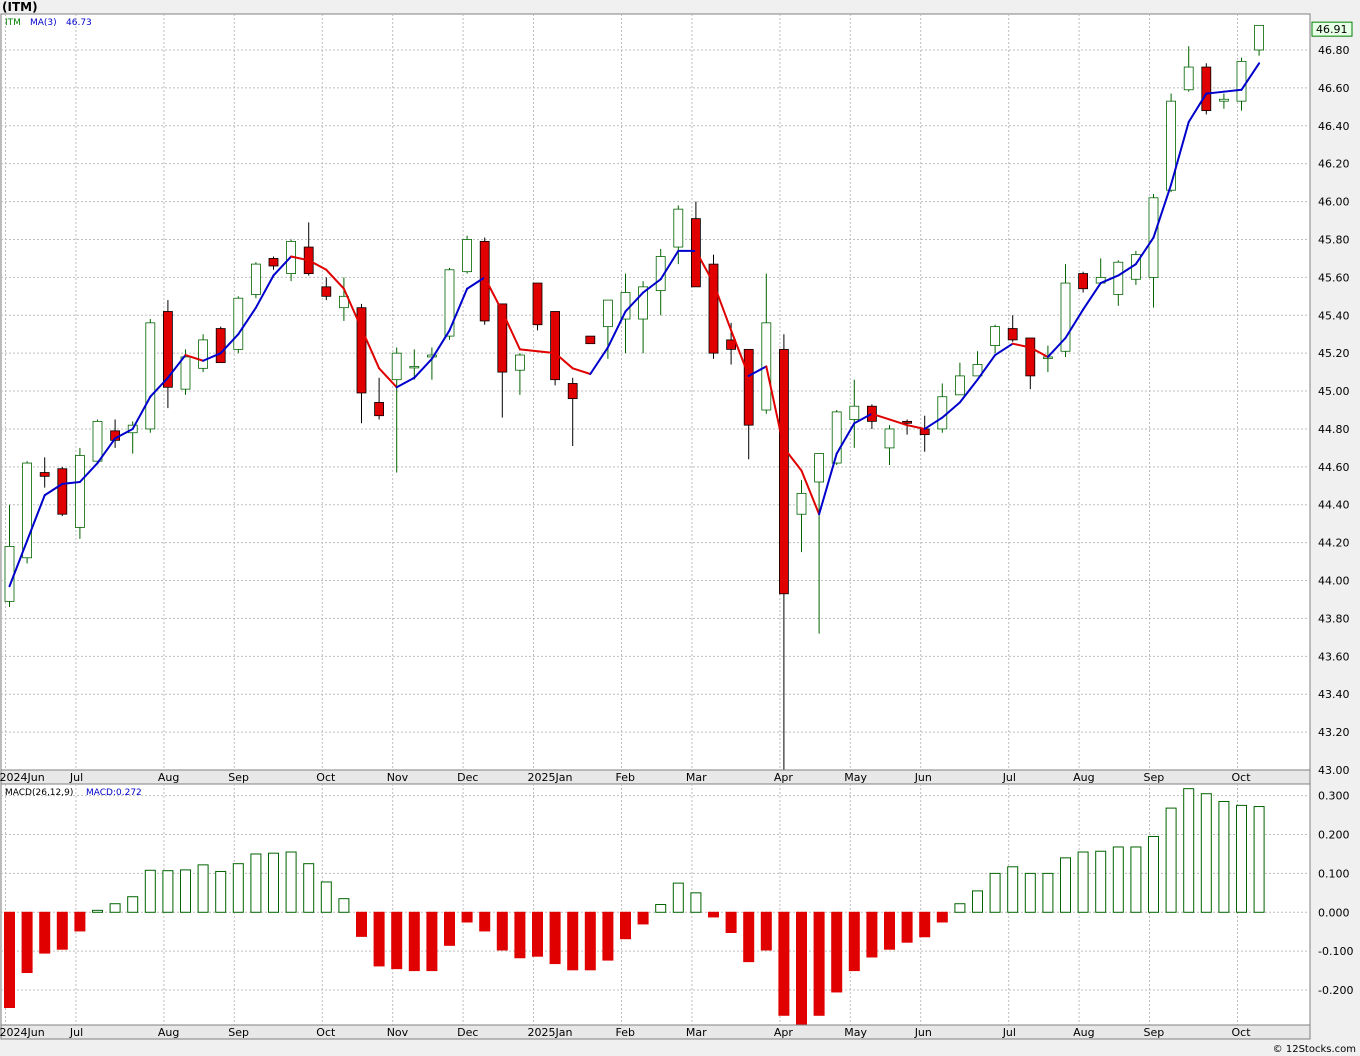 This screenshot has height=1056, width=1360. Describe the element at coordinates (1334, 391) in the screenshot. I see `price-tick-label: 45.00` at that location.